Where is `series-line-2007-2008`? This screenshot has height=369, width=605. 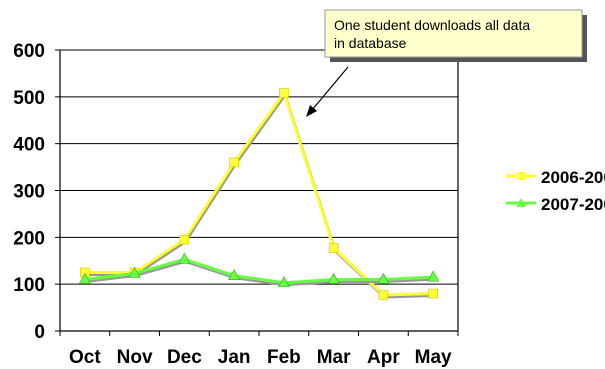 series-line-2007-2008 is located at coordinates (259, 271).